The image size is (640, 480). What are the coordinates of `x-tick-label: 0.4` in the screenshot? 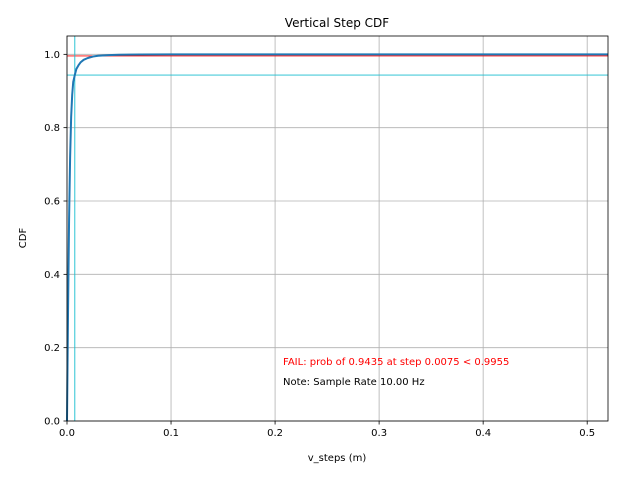 It's located at (483, 433).